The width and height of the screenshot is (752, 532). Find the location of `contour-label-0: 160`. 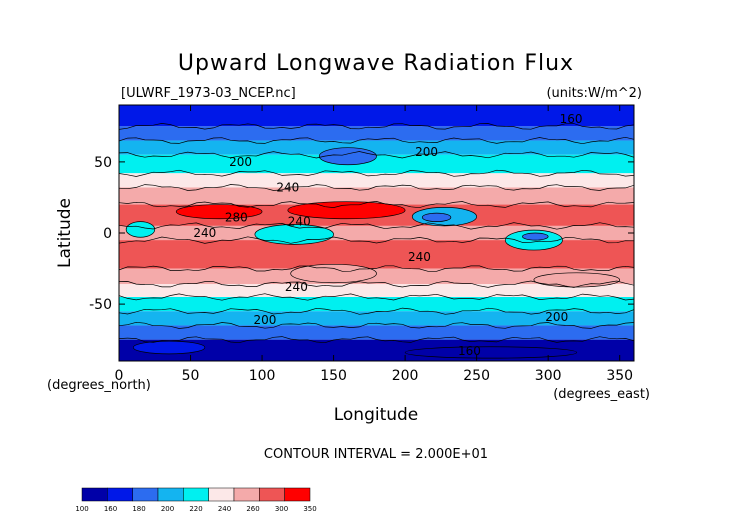

contour-label-0: 160 is located at coordinates (571, 119).